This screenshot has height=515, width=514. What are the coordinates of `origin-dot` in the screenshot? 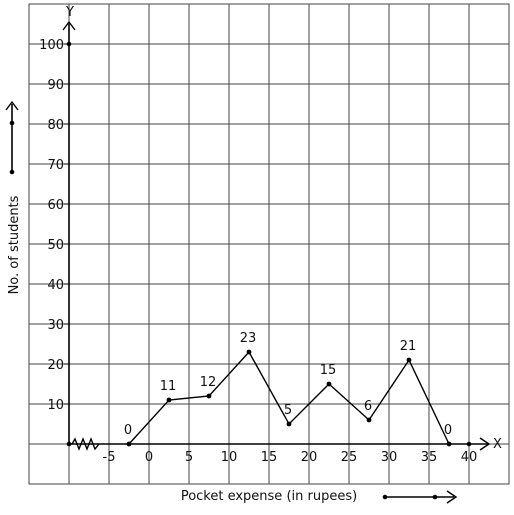 It's located at (69, 444).